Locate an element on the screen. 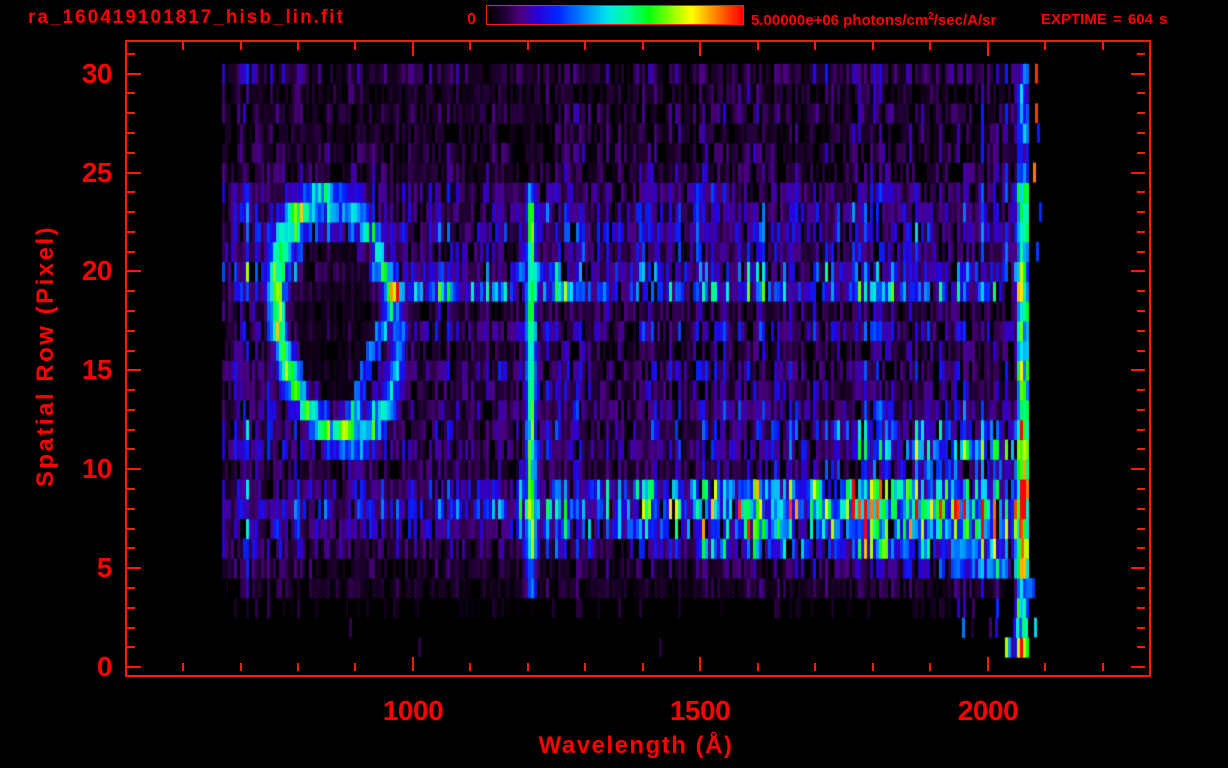 This screenshot has width=1228, height=768. y-tick-label: 25 is located at coordinates (97, 172).